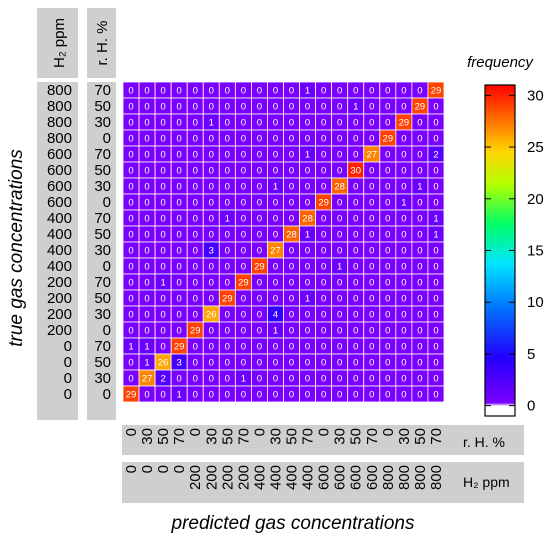 Image resolution: width=550 pixels, height=544 pixels. I want to click on cell-value: 29, so click(243, 283).